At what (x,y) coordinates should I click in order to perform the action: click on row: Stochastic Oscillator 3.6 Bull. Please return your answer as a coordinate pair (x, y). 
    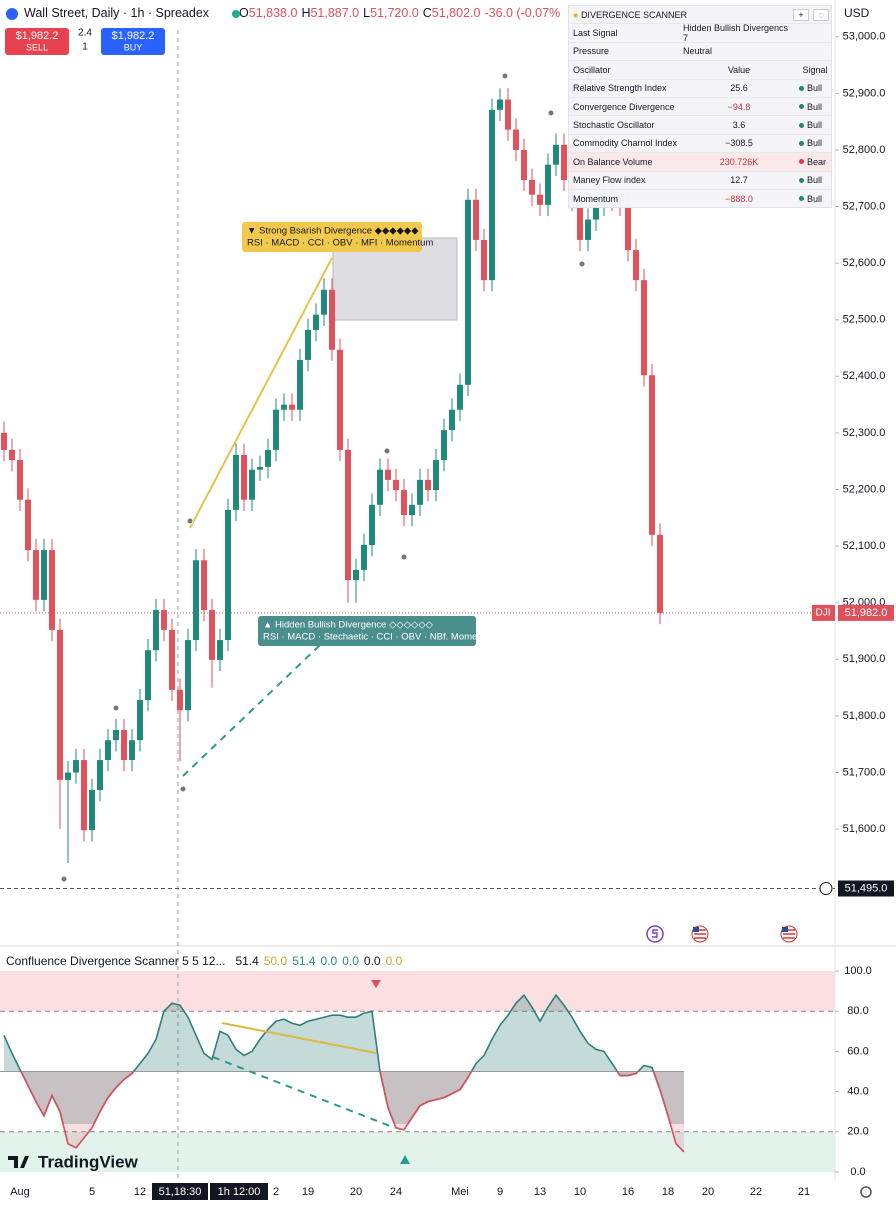
    Looking at the image, I should click on (700, 124).